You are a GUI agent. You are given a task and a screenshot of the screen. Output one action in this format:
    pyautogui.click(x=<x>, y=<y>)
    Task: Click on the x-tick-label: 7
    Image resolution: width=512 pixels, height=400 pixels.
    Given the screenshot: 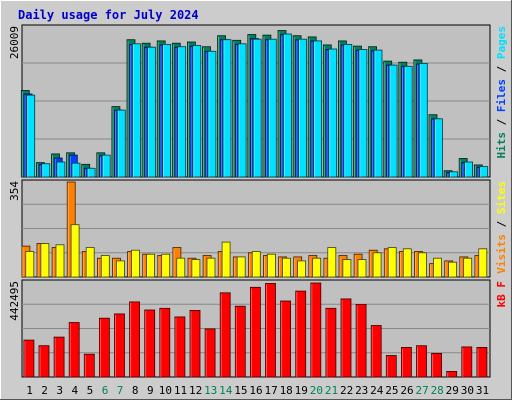 What is the action you would take?
    pyautogui.click(x=120, y=390)
    